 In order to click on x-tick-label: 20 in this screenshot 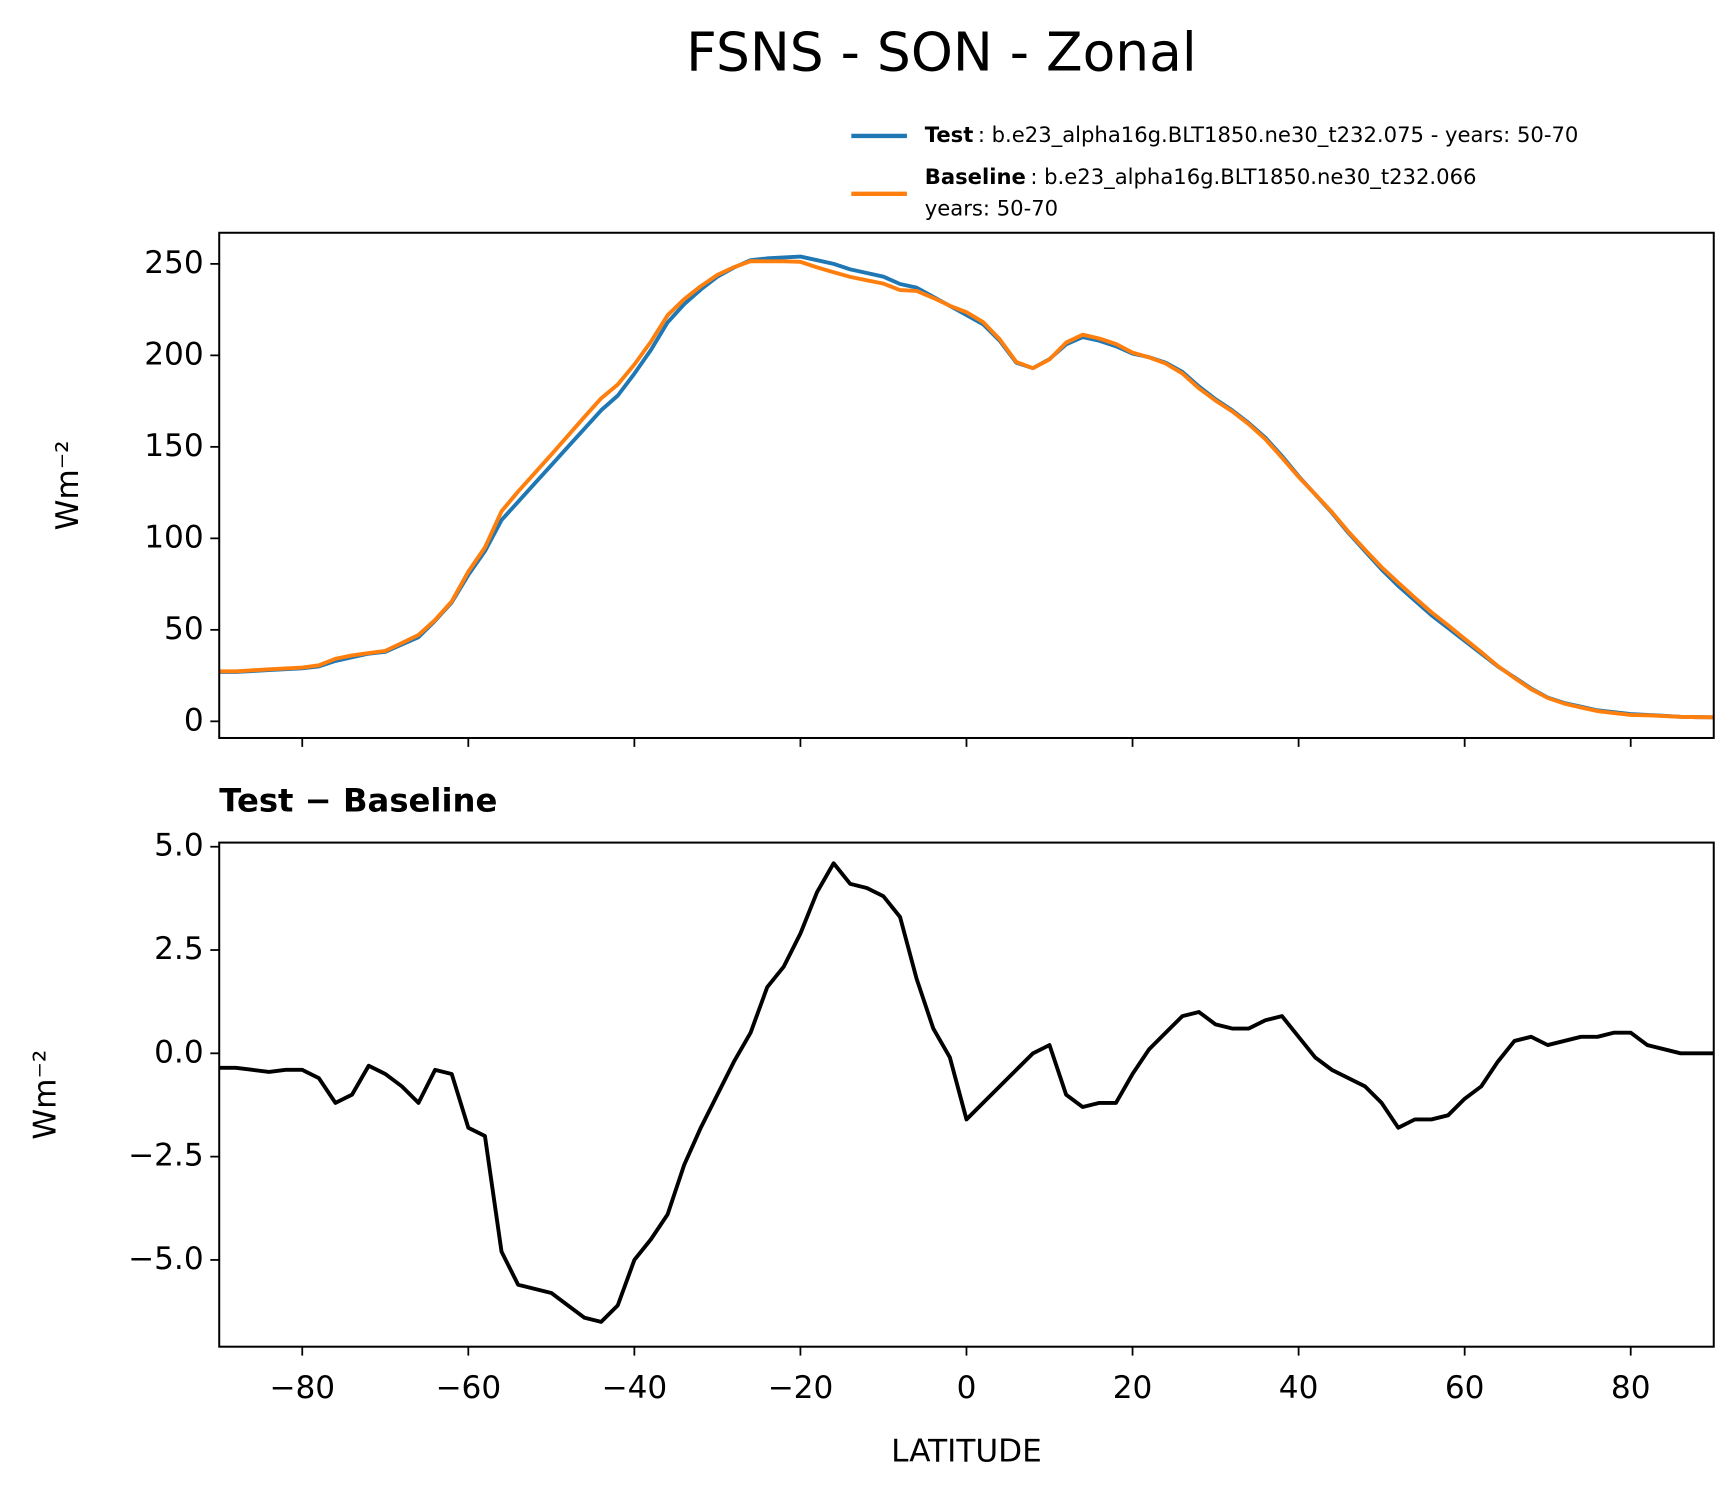, I will do `click(1133, 1388)`.